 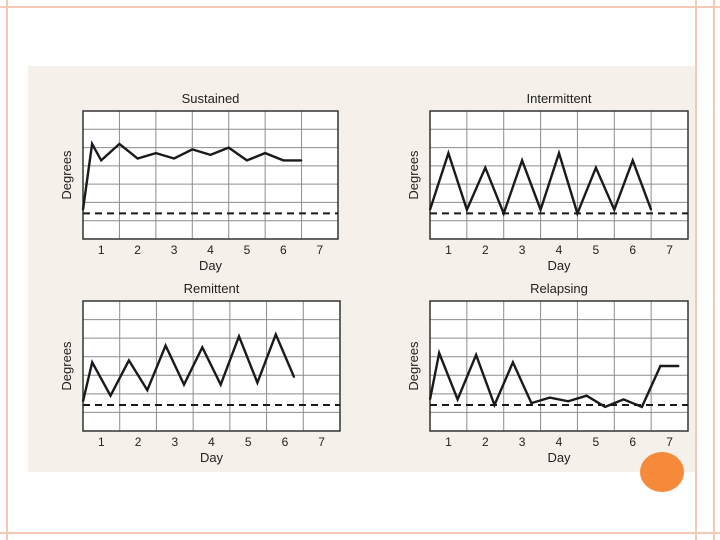 I want to click on frame-border-bottom-outer, so click(x=360, y=533).